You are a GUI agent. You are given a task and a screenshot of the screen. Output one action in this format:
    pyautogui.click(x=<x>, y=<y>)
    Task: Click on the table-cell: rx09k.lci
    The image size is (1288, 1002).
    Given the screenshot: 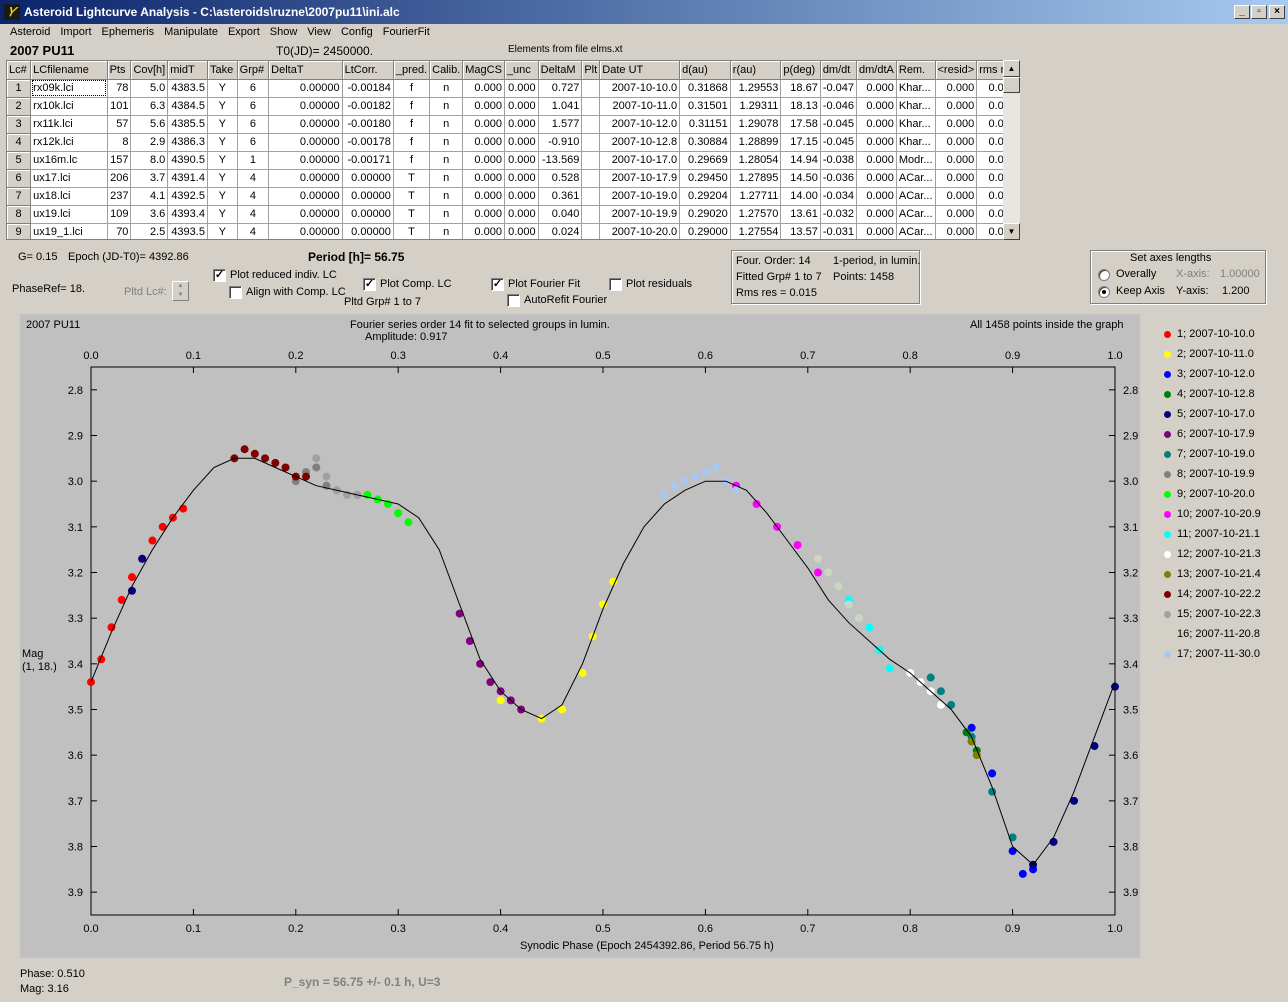 What is the action you would take?
    pyautogui.click(x=69, y=88)
    